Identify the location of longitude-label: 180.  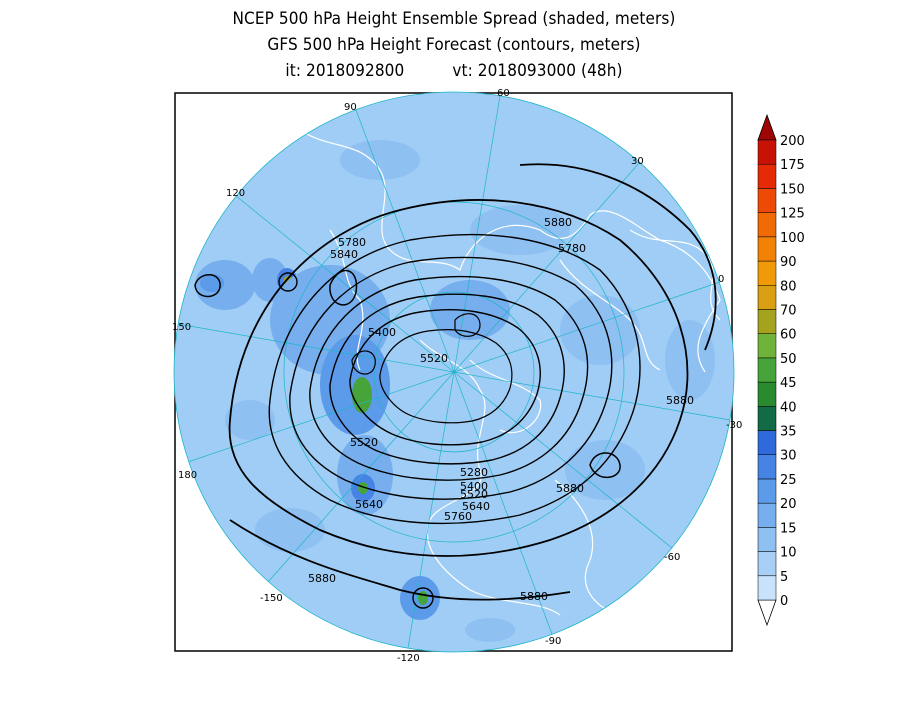
(187, 475).